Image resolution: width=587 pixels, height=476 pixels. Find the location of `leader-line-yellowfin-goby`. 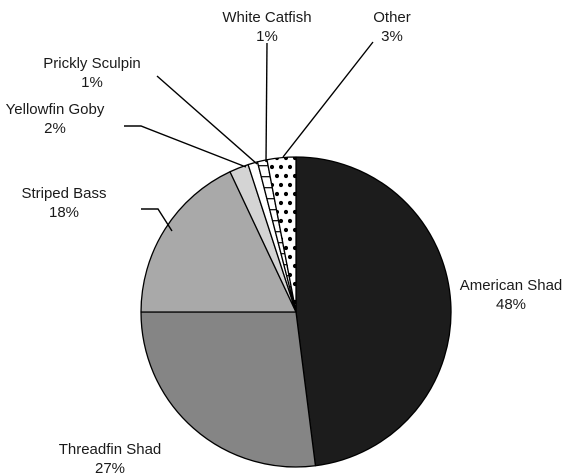

leader-line-yellowfin-goby is located at coordinates (185, 146).